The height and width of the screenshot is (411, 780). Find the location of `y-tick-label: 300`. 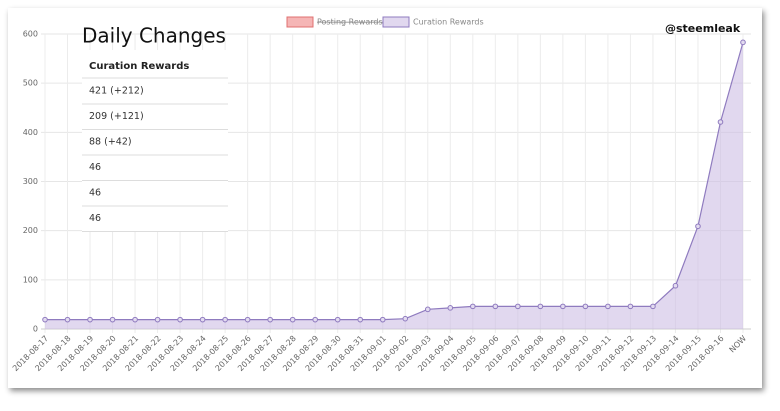

y-tick-label: 300 is located at coordinates (30, 181).